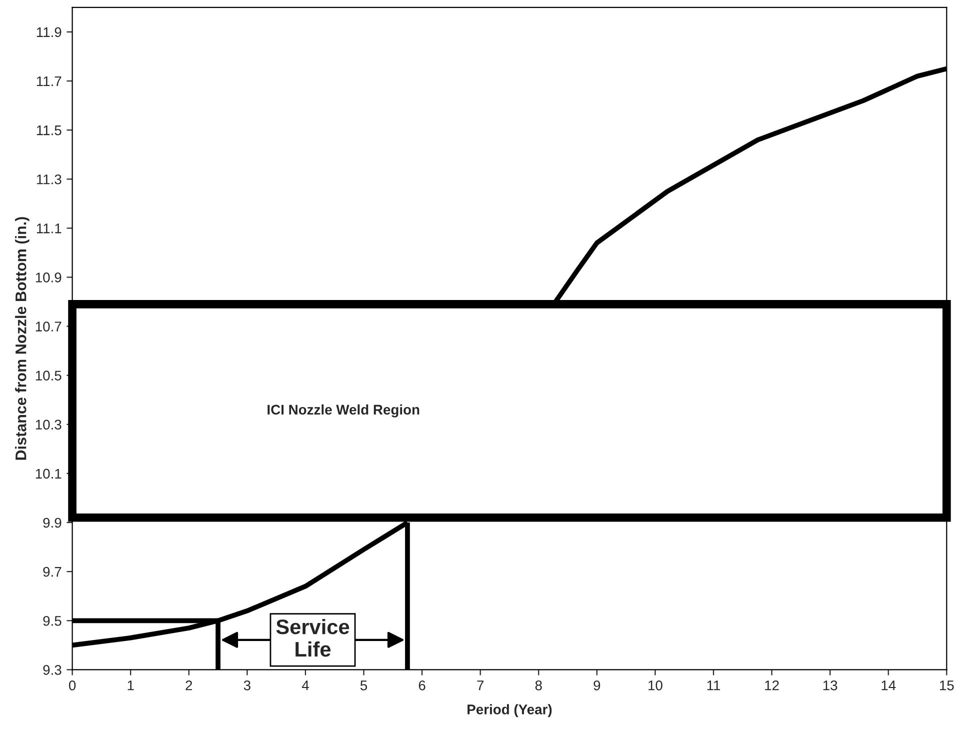 This screenshot has width=964, height=740. What do you see at coordinates (655, 685) in the screenshot?
I see `x-tick-label: 10` at bounding box center [655, 685].